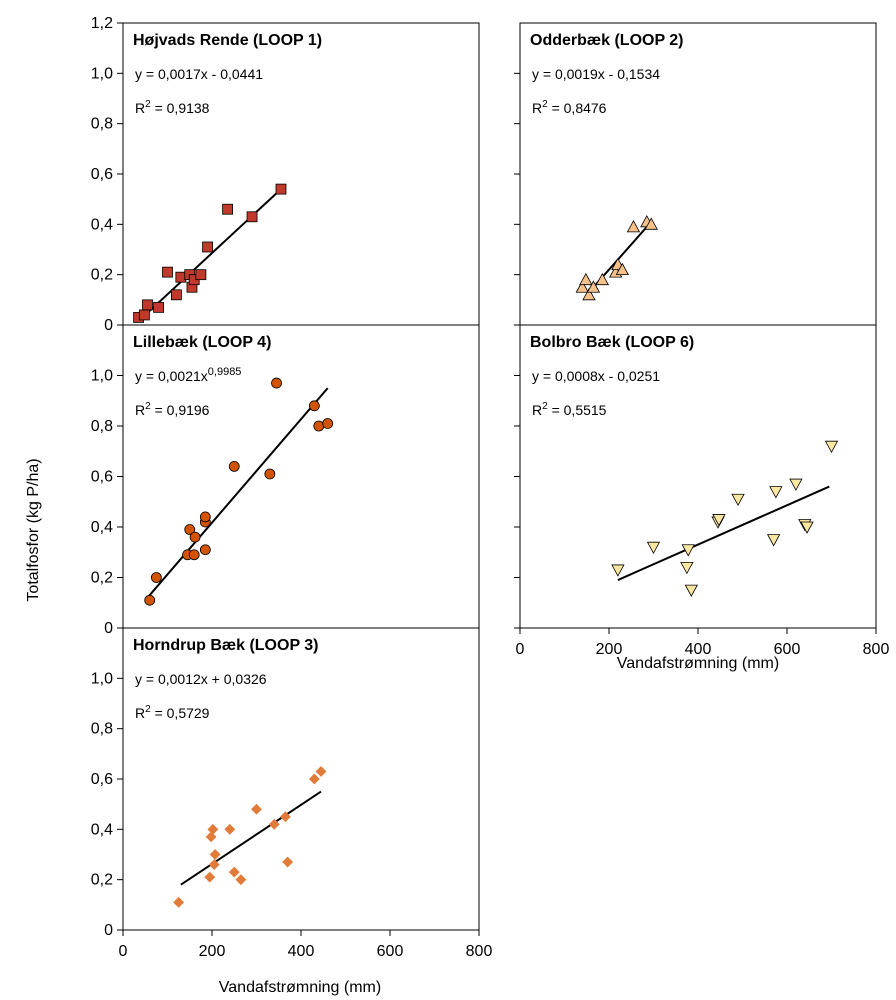 The height and width of the screenshot is (1000, 896). Describe the element at coordinates (201, 679) in the screenshot. I see `regression-equation: y = 0,0012x + 0,0326` at that location.